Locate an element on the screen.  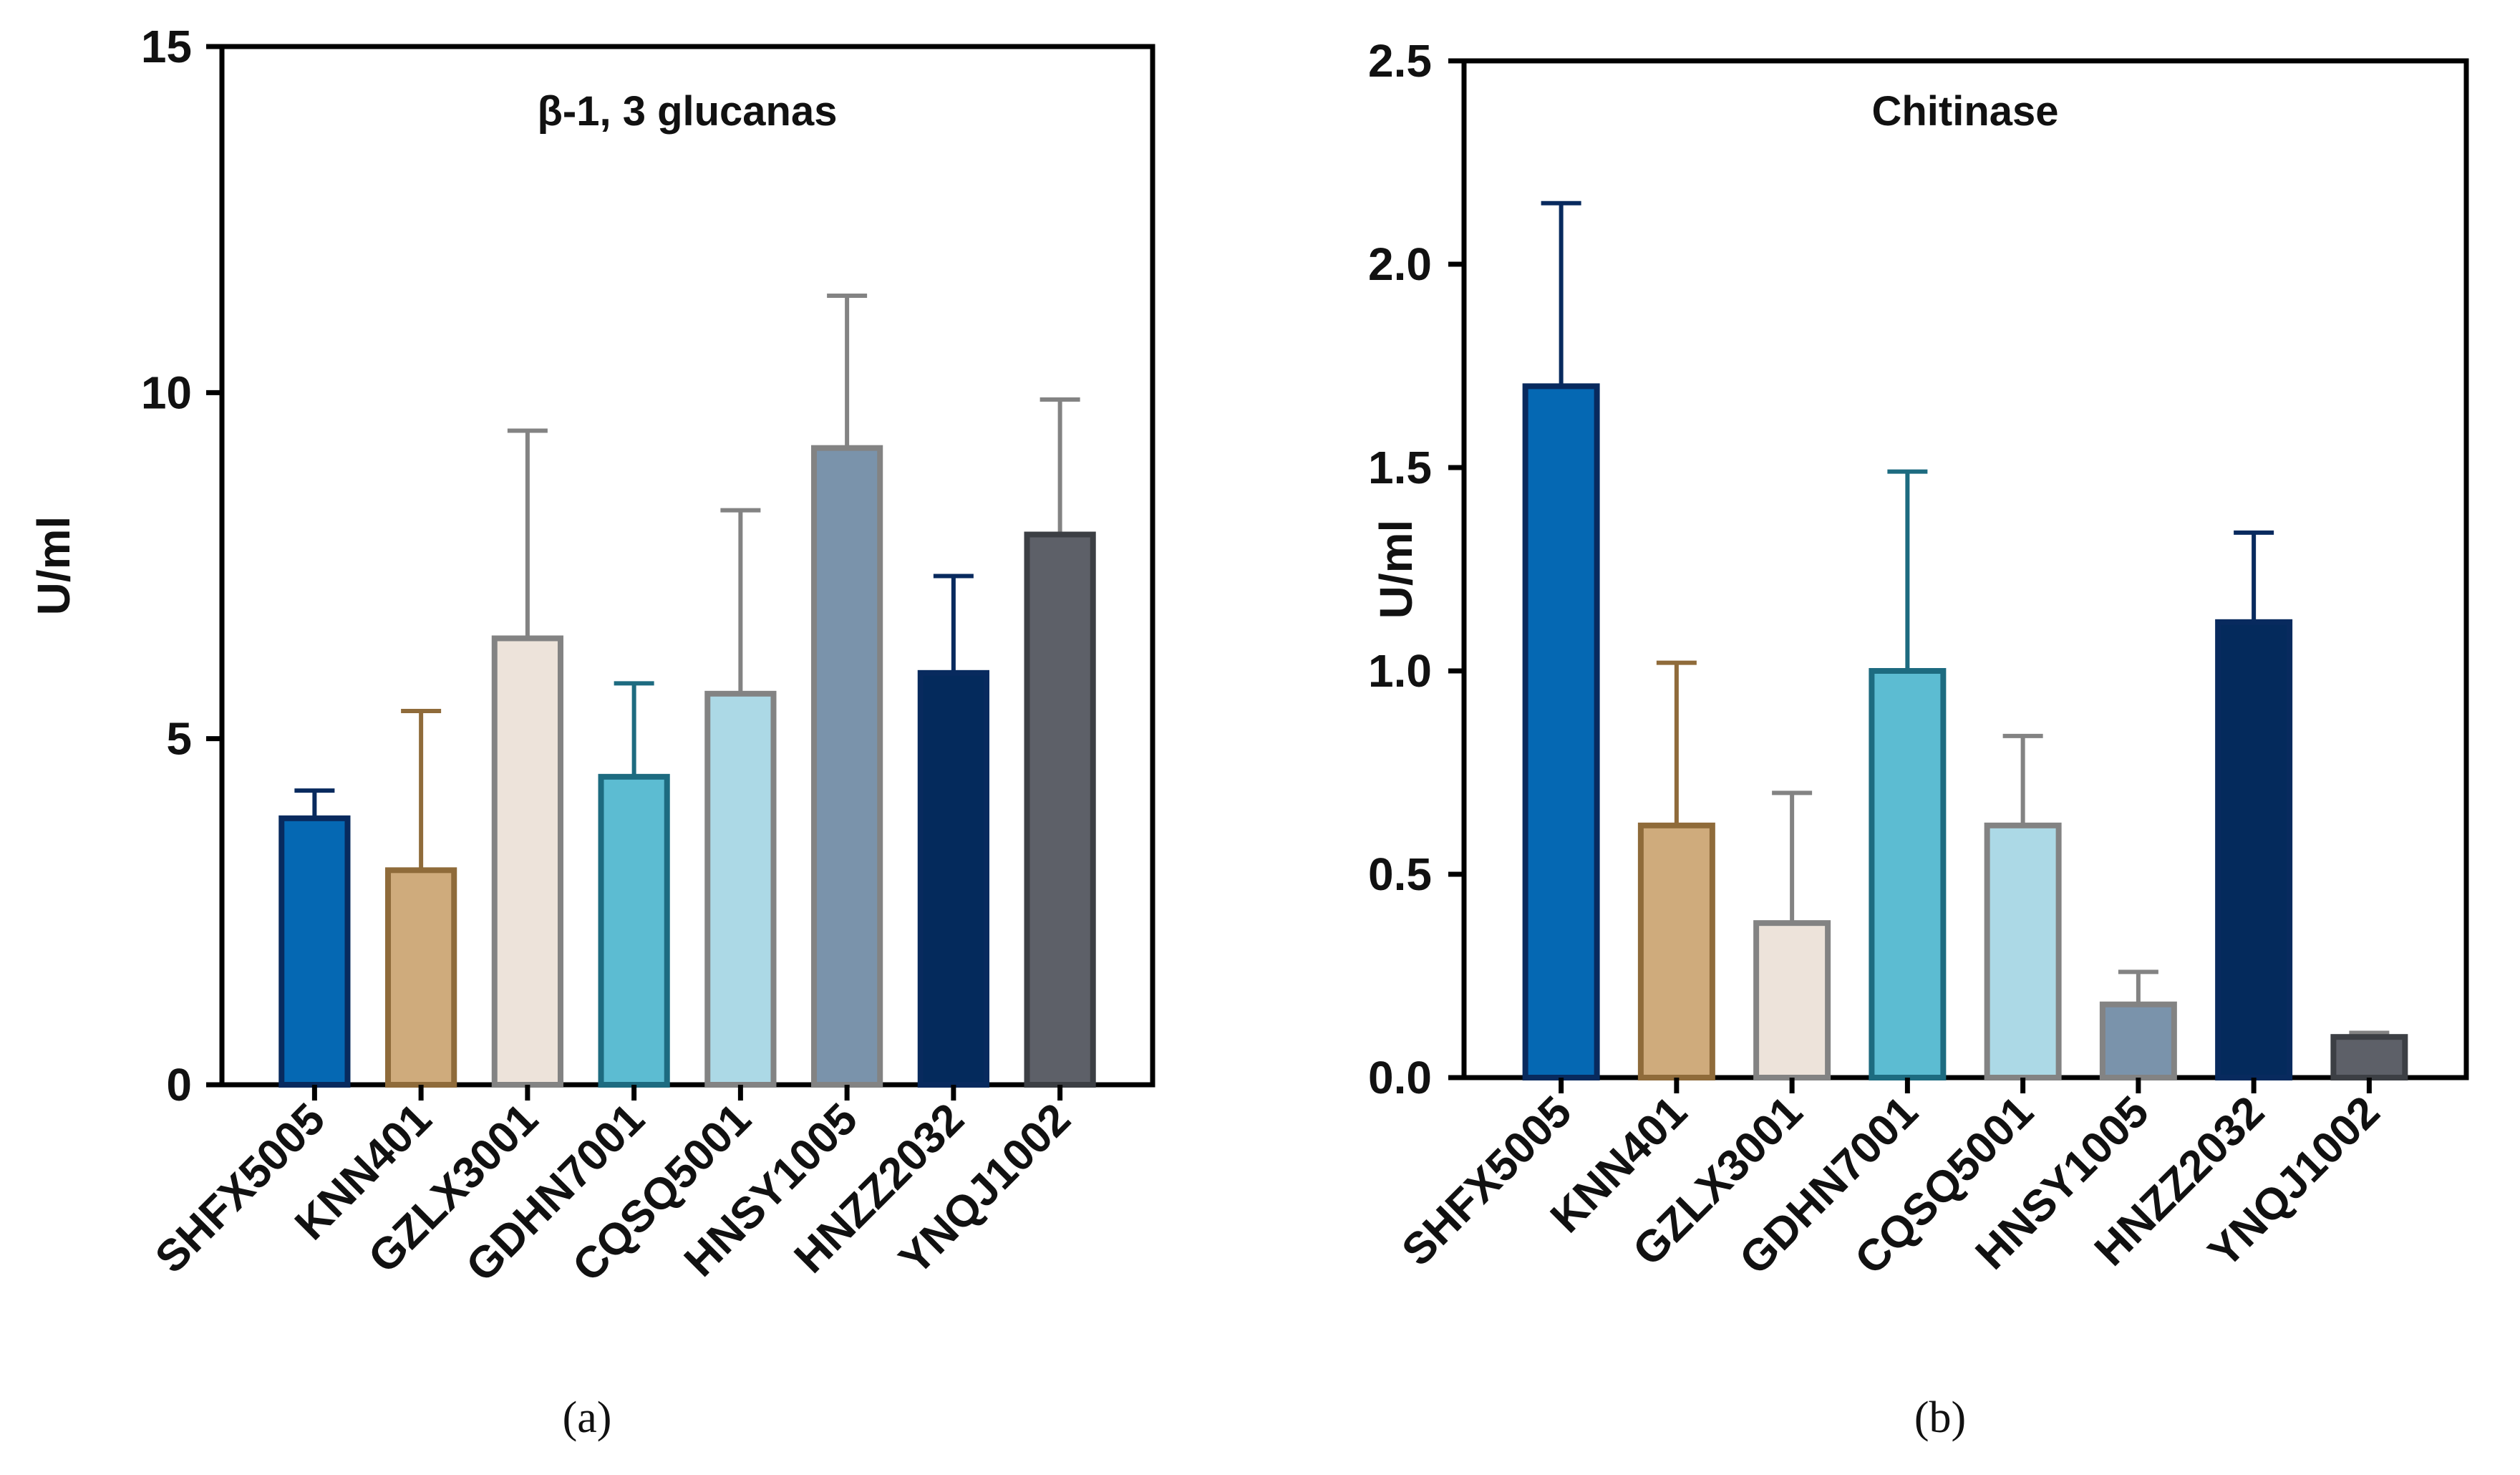
chart-a-ytick-label: 10 is located at coordinates (166, 392).